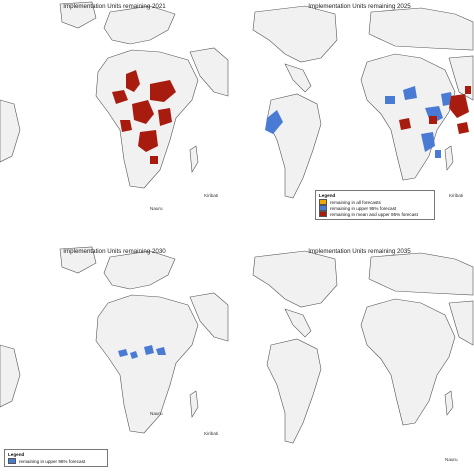 This screenshot has width=474, height=474. I want to click on legend-item: remaining in mean and upper 95% forecast, so click(375, 214).